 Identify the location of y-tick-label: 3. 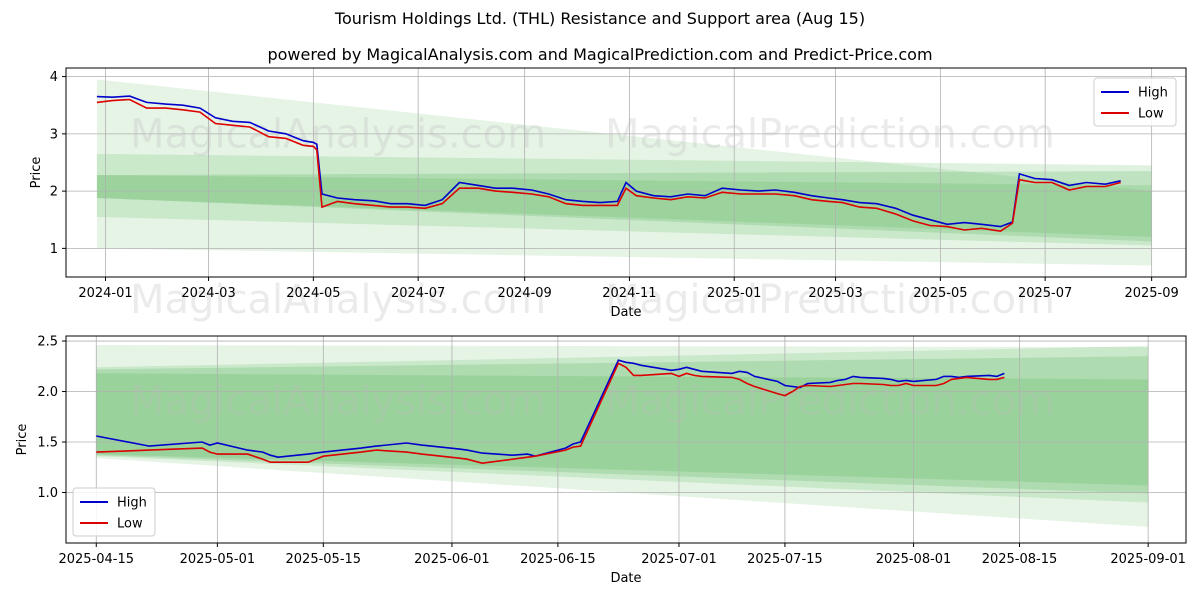
(54, 134).